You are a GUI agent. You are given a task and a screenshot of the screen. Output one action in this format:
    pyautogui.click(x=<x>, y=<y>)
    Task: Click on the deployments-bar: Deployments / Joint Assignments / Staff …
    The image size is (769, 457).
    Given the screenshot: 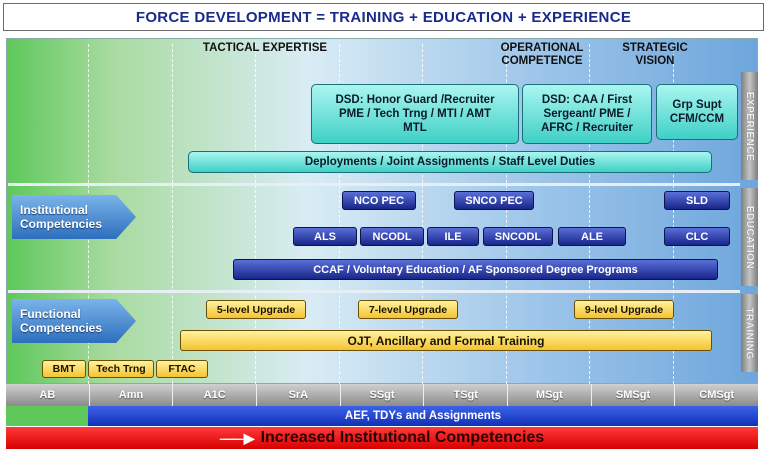 What is the action you would take?
    pyautogui.click(x=450, y=162)
    